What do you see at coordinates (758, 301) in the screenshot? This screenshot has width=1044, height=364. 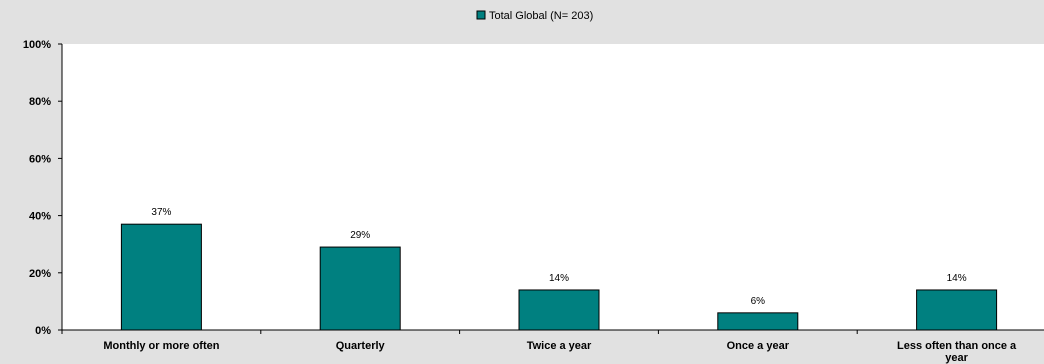 I see `data-label: 6%` at bounding box center [758, 301].